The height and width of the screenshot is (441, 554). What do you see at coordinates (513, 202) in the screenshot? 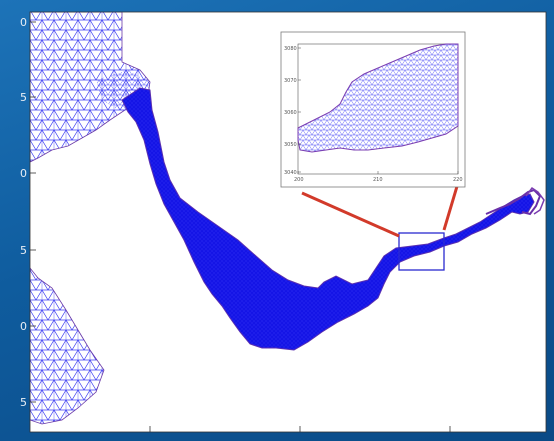
I see `river-upstream` at bounding box center [513, 202].